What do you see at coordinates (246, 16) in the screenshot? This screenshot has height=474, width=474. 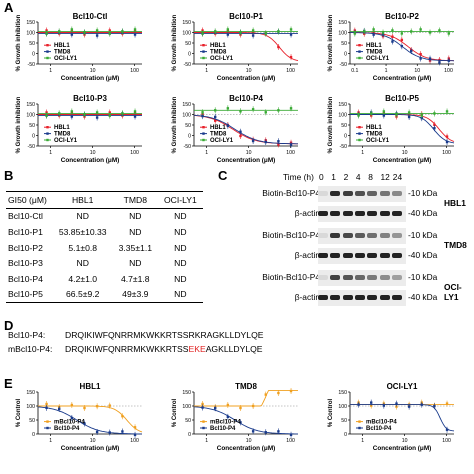 I see `chart-title: Bcl10-P1` at bounding box center [246, 16].